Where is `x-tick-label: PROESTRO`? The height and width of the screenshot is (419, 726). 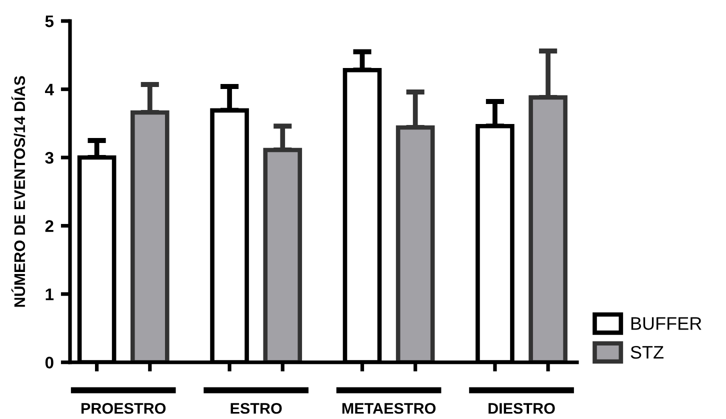 x-tick-label: PROESTRO is located at coordinates (124, 408).